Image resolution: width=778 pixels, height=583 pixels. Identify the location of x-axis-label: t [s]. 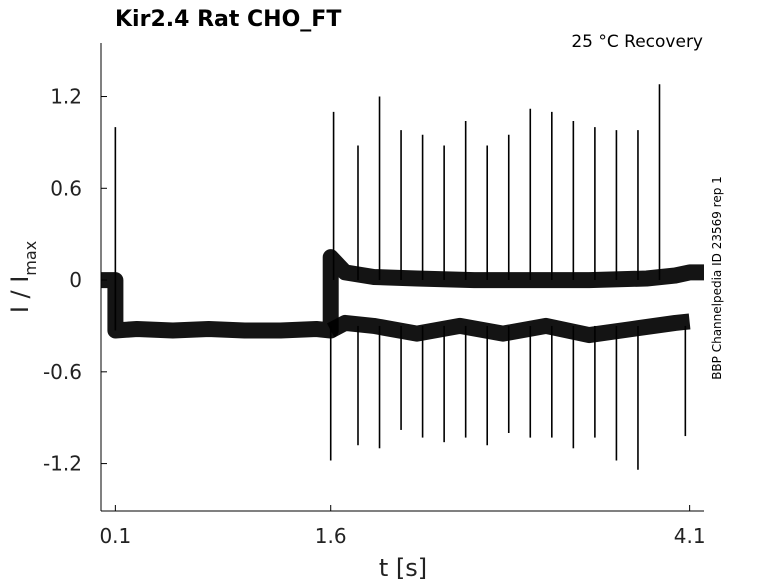
(403, 568).